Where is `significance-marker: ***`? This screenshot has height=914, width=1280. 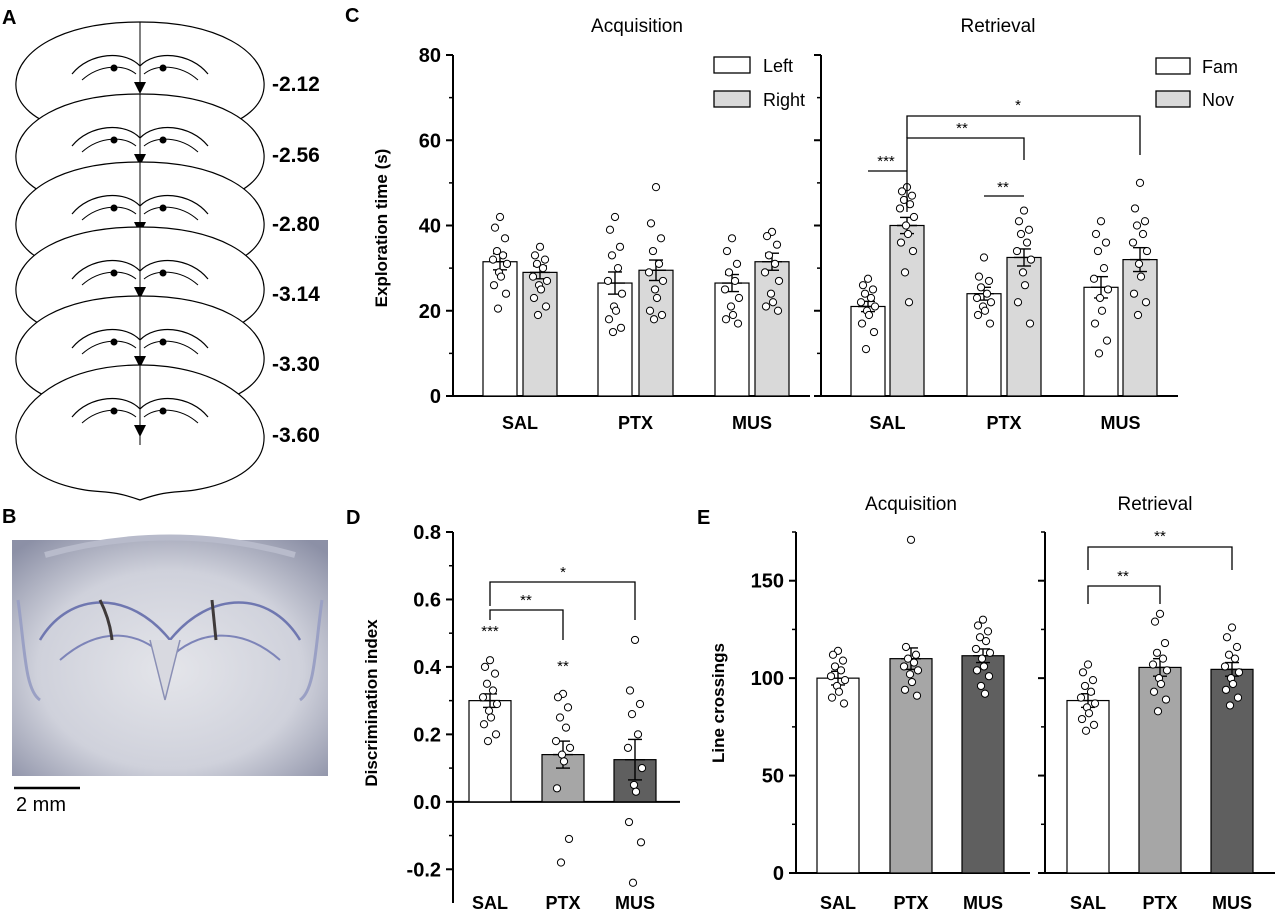
significance-marker: *** is located at coordinates (490, 631).